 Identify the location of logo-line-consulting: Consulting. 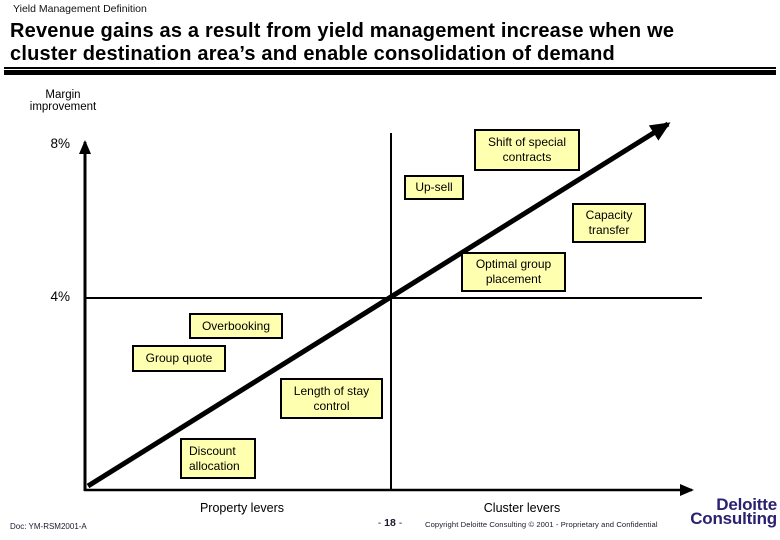
(733, 518).